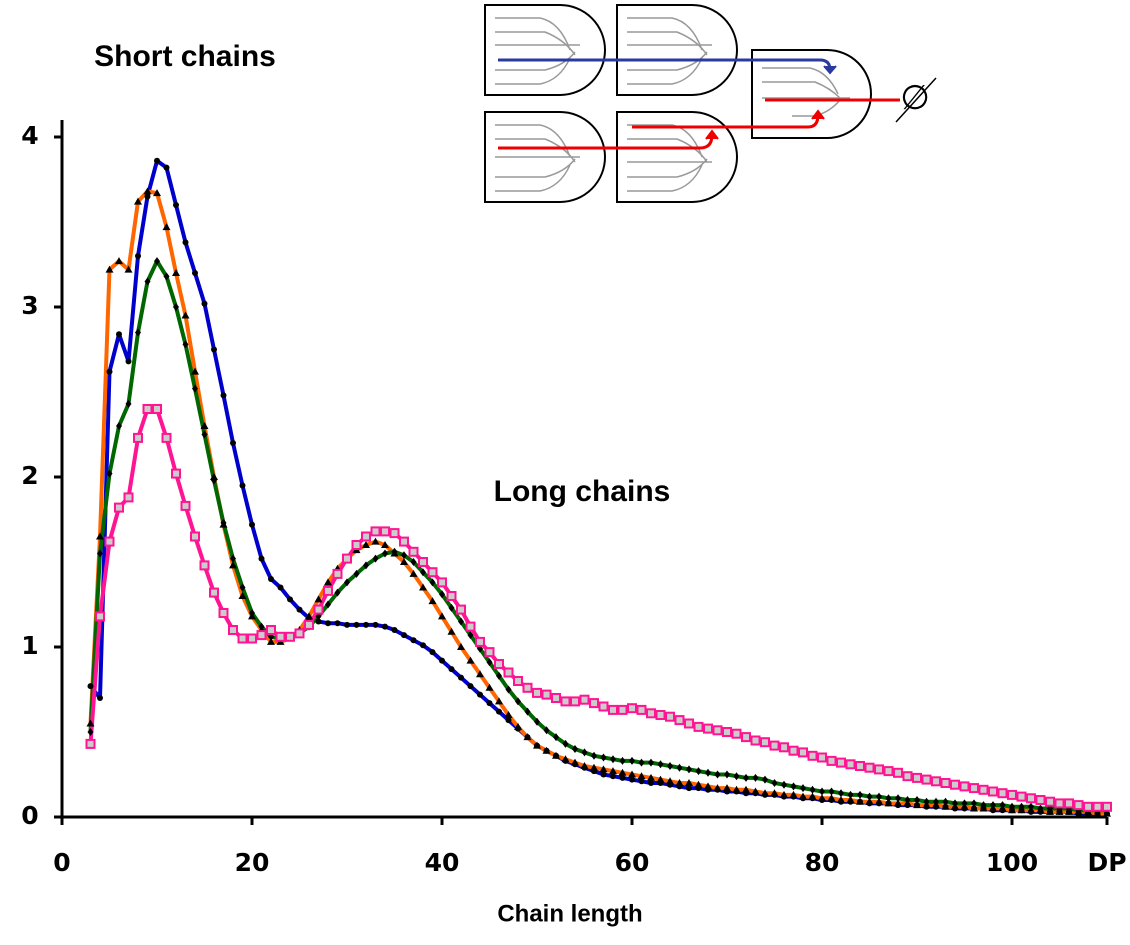 This screenshot has width=1130, height=945. I want to click on x-tick-label: 80, so click(822, 862).